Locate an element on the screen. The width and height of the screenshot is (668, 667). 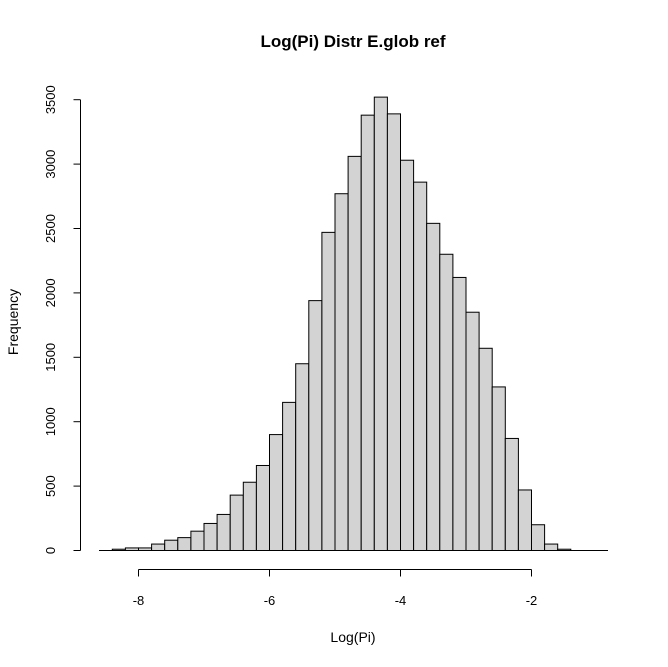
y-tick-label: 3500 is located at coordinates (50, 99).